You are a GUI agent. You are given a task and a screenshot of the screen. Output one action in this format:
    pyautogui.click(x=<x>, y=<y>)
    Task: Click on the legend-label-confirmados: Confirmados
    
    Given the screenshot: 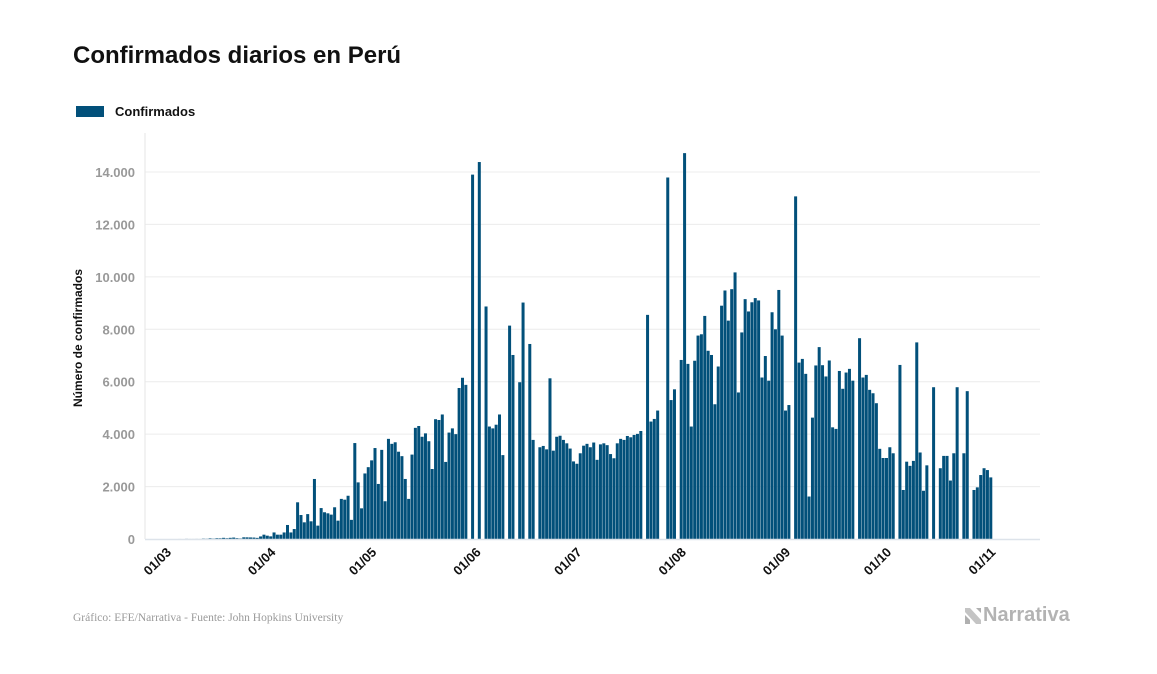 What is the action you would take?
    pyautogui.click(x=155, y=111)
    